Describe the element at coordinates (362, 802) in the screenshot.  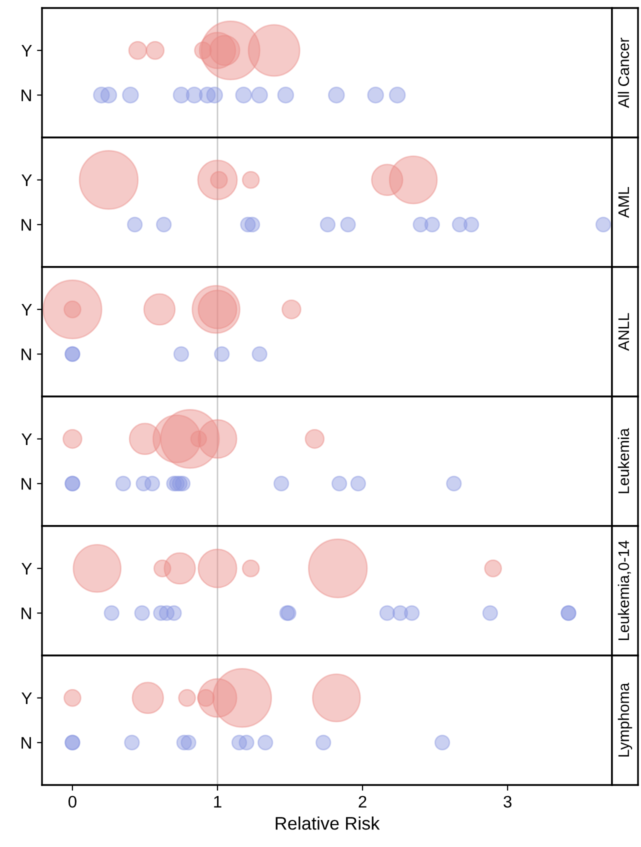
I see `x-tick-label: 2` at that location.